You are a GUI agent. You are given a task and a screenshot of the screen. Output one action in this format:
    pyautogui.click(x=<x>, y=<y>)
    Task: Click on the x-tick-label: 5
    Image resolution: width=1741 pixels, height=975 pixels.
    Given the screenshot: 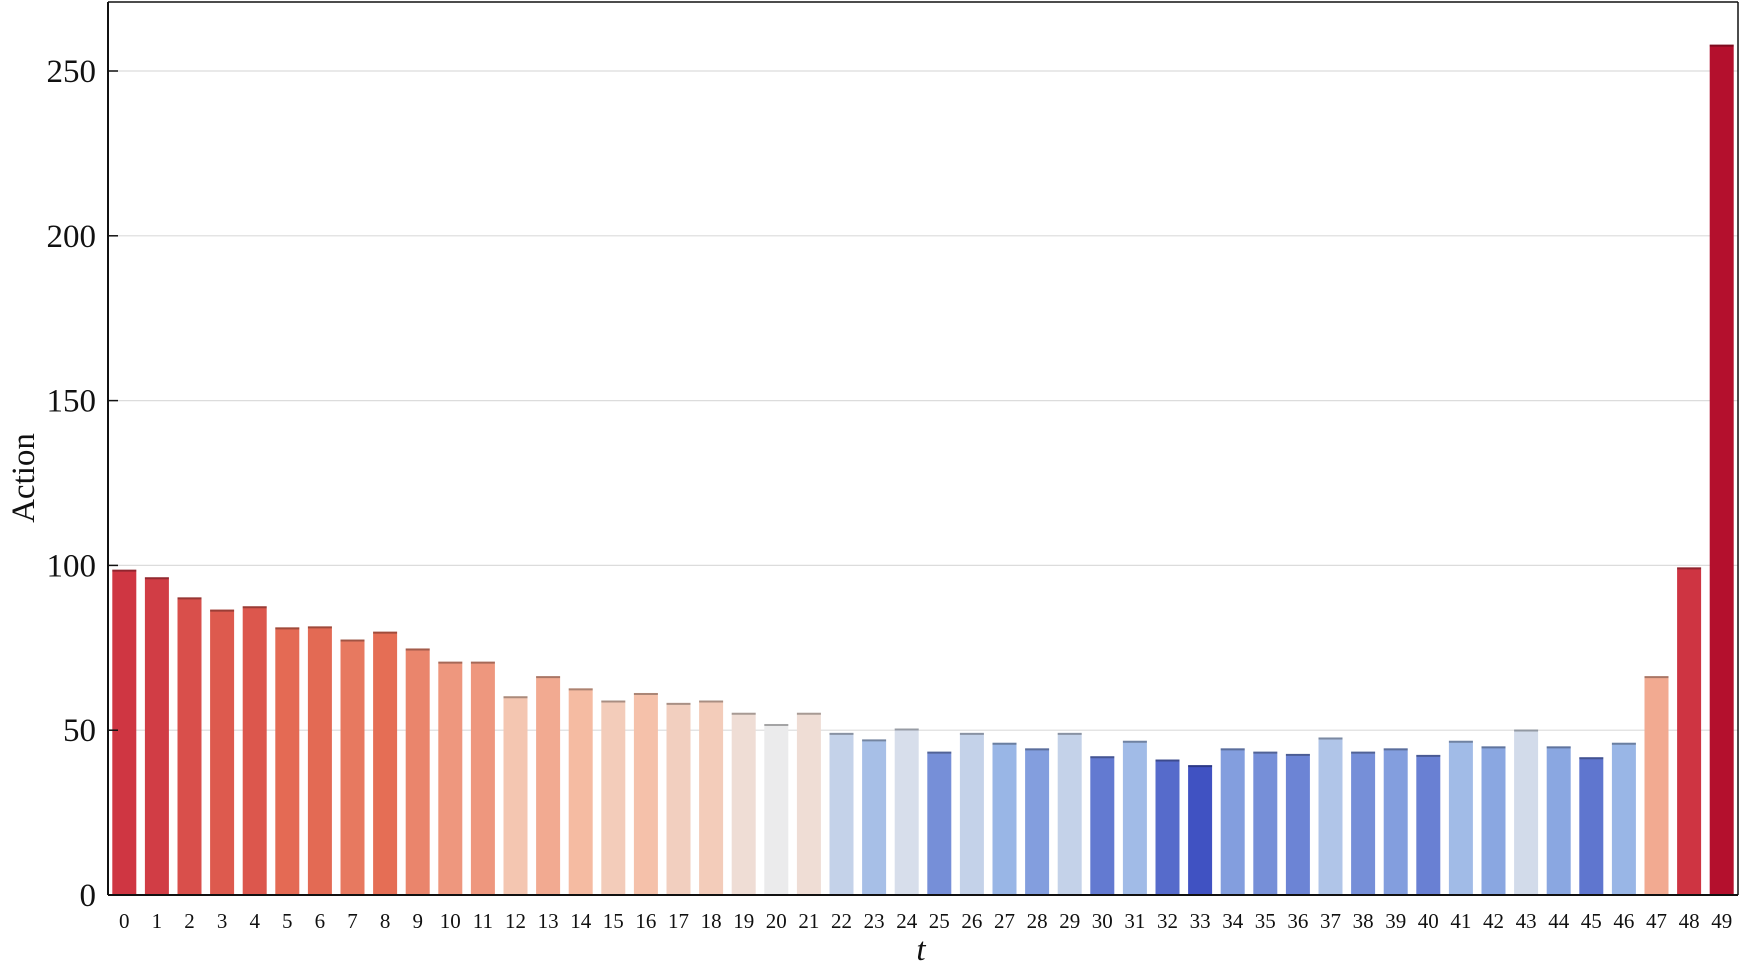 What is the action you would take?
    pyautogui.click(x=287, y=921)
    